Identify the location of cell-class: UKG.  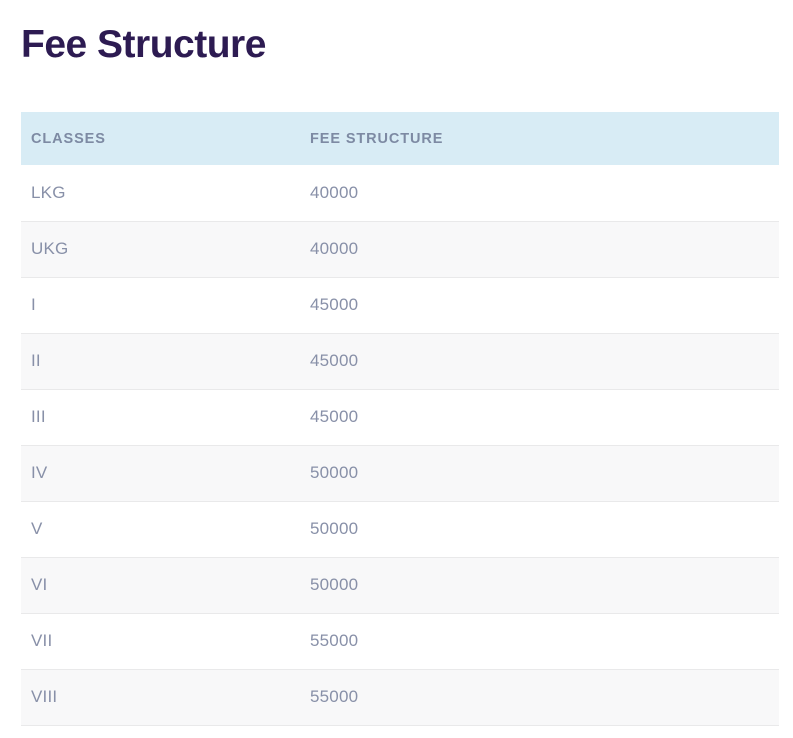
(165, 249).